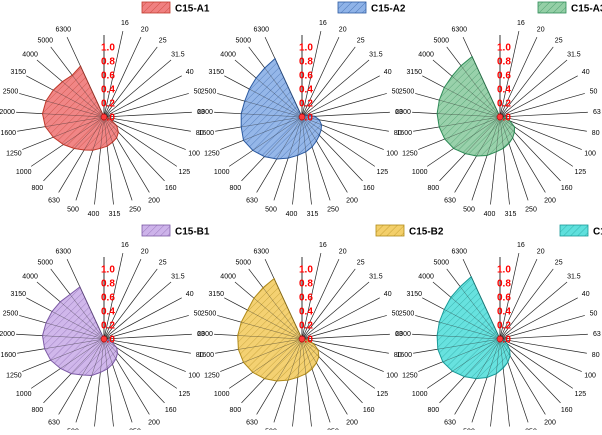  I want to click on legend: C15-A1, so click(176, 8).